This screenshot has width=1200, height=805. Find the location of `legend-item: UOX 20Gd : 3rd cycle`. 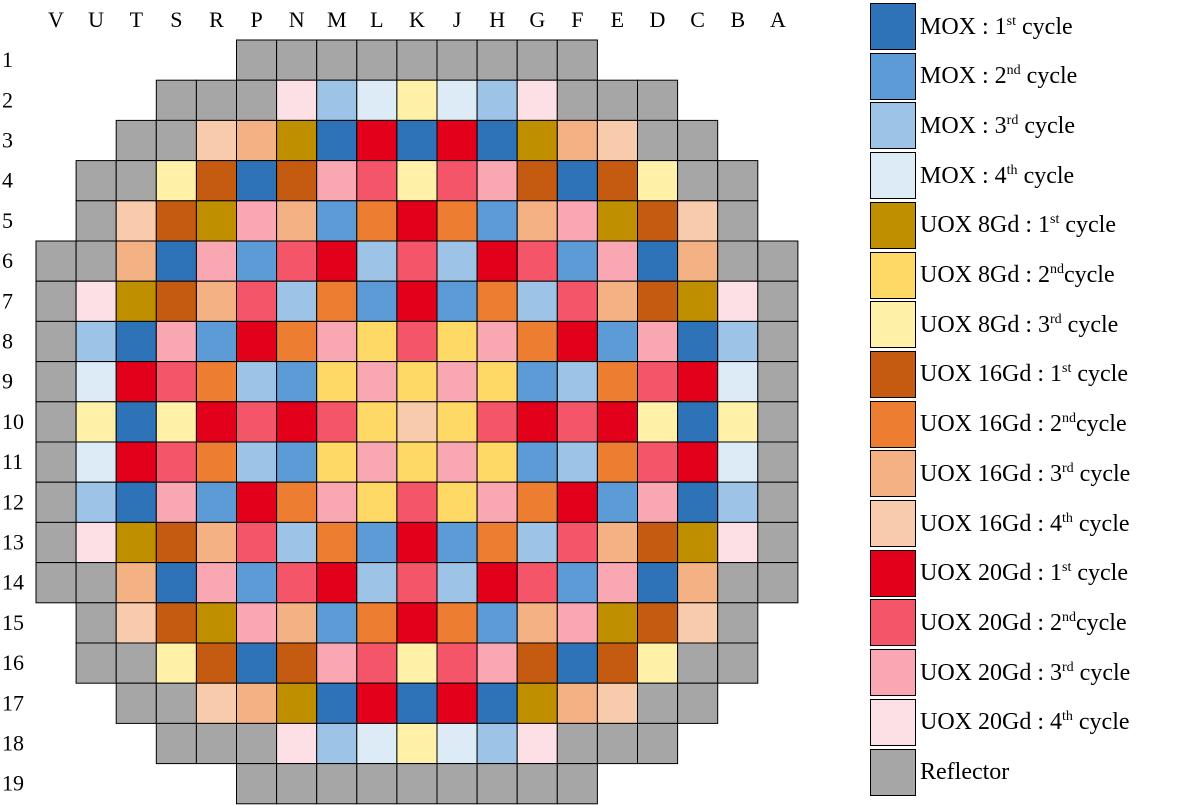

legend-item: UOX 20Gd : 3rd cycle is located at coordinates (1000, 672).